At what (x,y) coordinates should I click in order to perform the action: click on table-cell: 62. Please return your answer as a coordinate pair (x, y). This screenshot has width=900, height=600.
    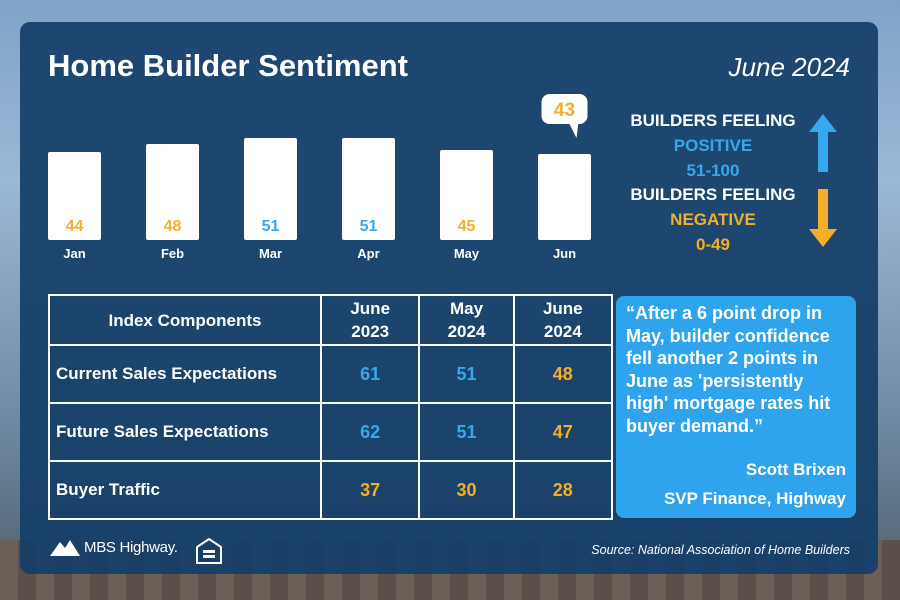
    Looking at the image, I should click on (370, 432).